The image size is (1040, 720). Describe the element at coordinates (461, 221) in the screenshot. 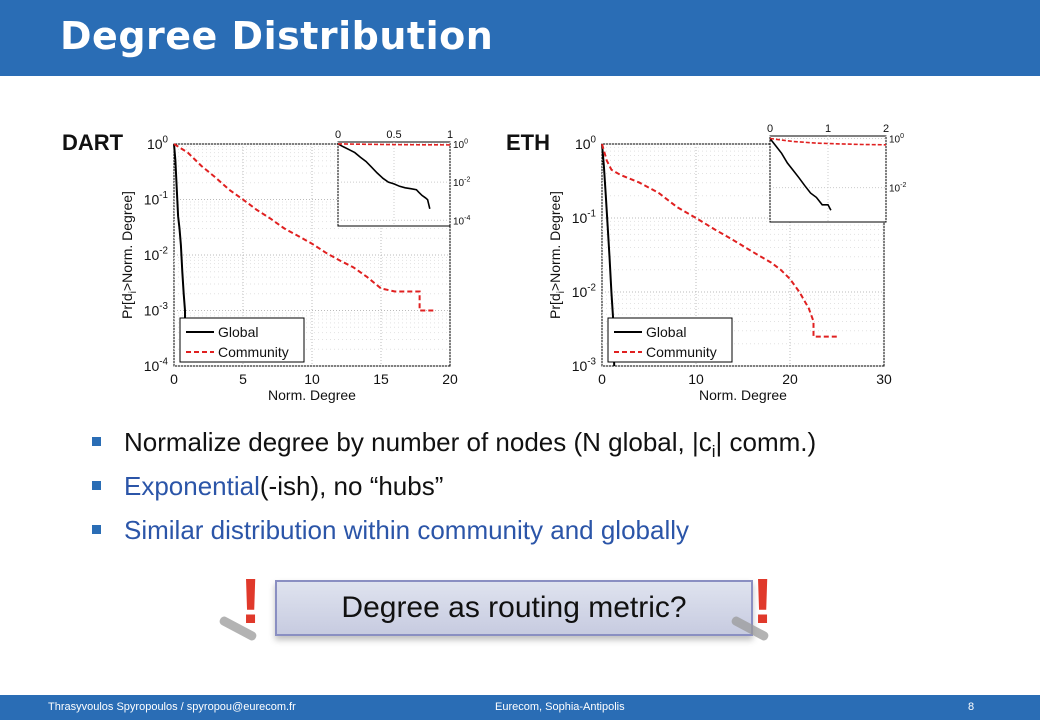

I see `inset-y-tick-label: 10⁻⁴` at that location.